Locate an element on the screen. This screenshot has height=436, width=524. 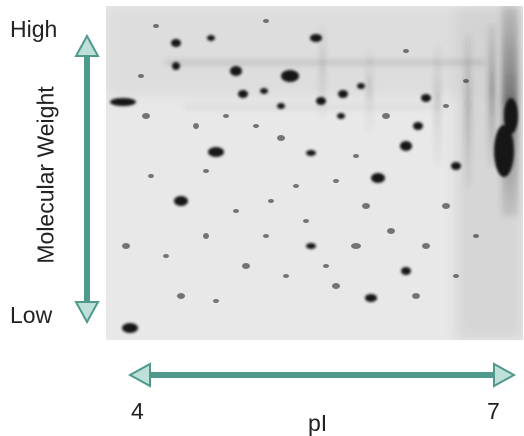
x-axis-double-arrow is located at coordinates (322, 375).